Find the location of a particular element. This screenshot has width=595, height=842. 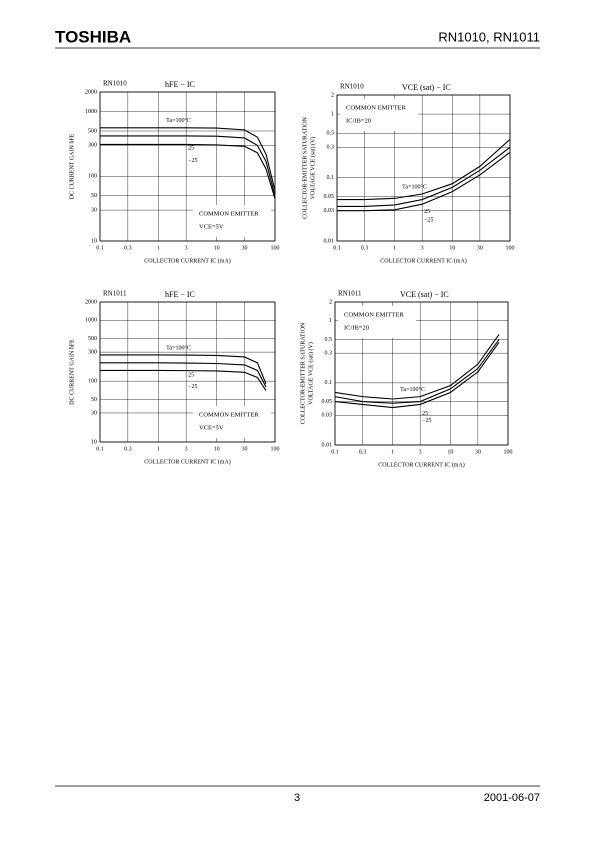

logo: TOSHIBA is located at coordinates (93, 36).